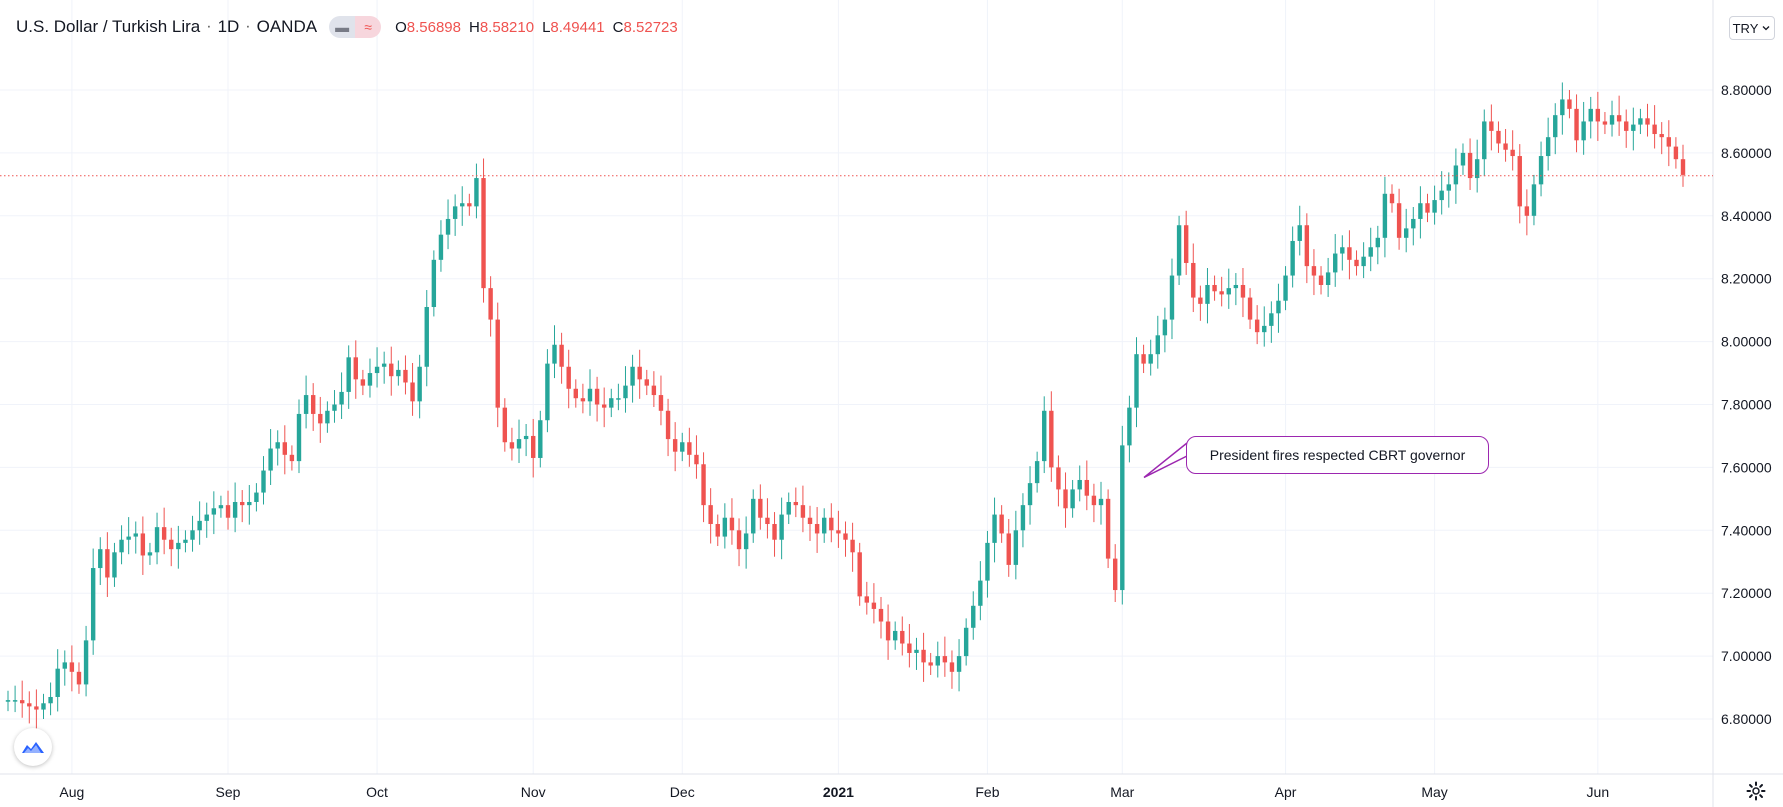 Image resolution: width=1783 pixels, height=807 pixels. What do you see at coordinates (1337, 455) in the screenshot?
I see `annotation-callout: President fires respected CBRT governor` at bounding box center [1337, 455].